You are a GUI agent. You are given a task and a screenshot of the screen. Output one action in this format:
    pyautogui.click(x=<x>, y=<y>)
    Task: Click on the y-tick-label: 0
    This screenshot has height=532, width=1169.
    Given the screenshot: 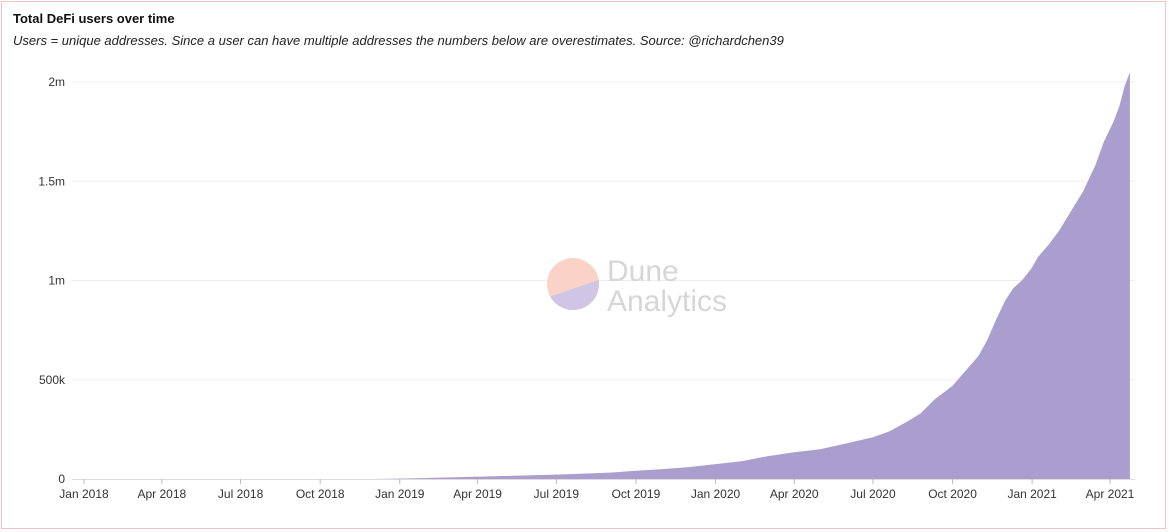 What is the action you would take?
    pyautogui.click(x=61, y=479)
    